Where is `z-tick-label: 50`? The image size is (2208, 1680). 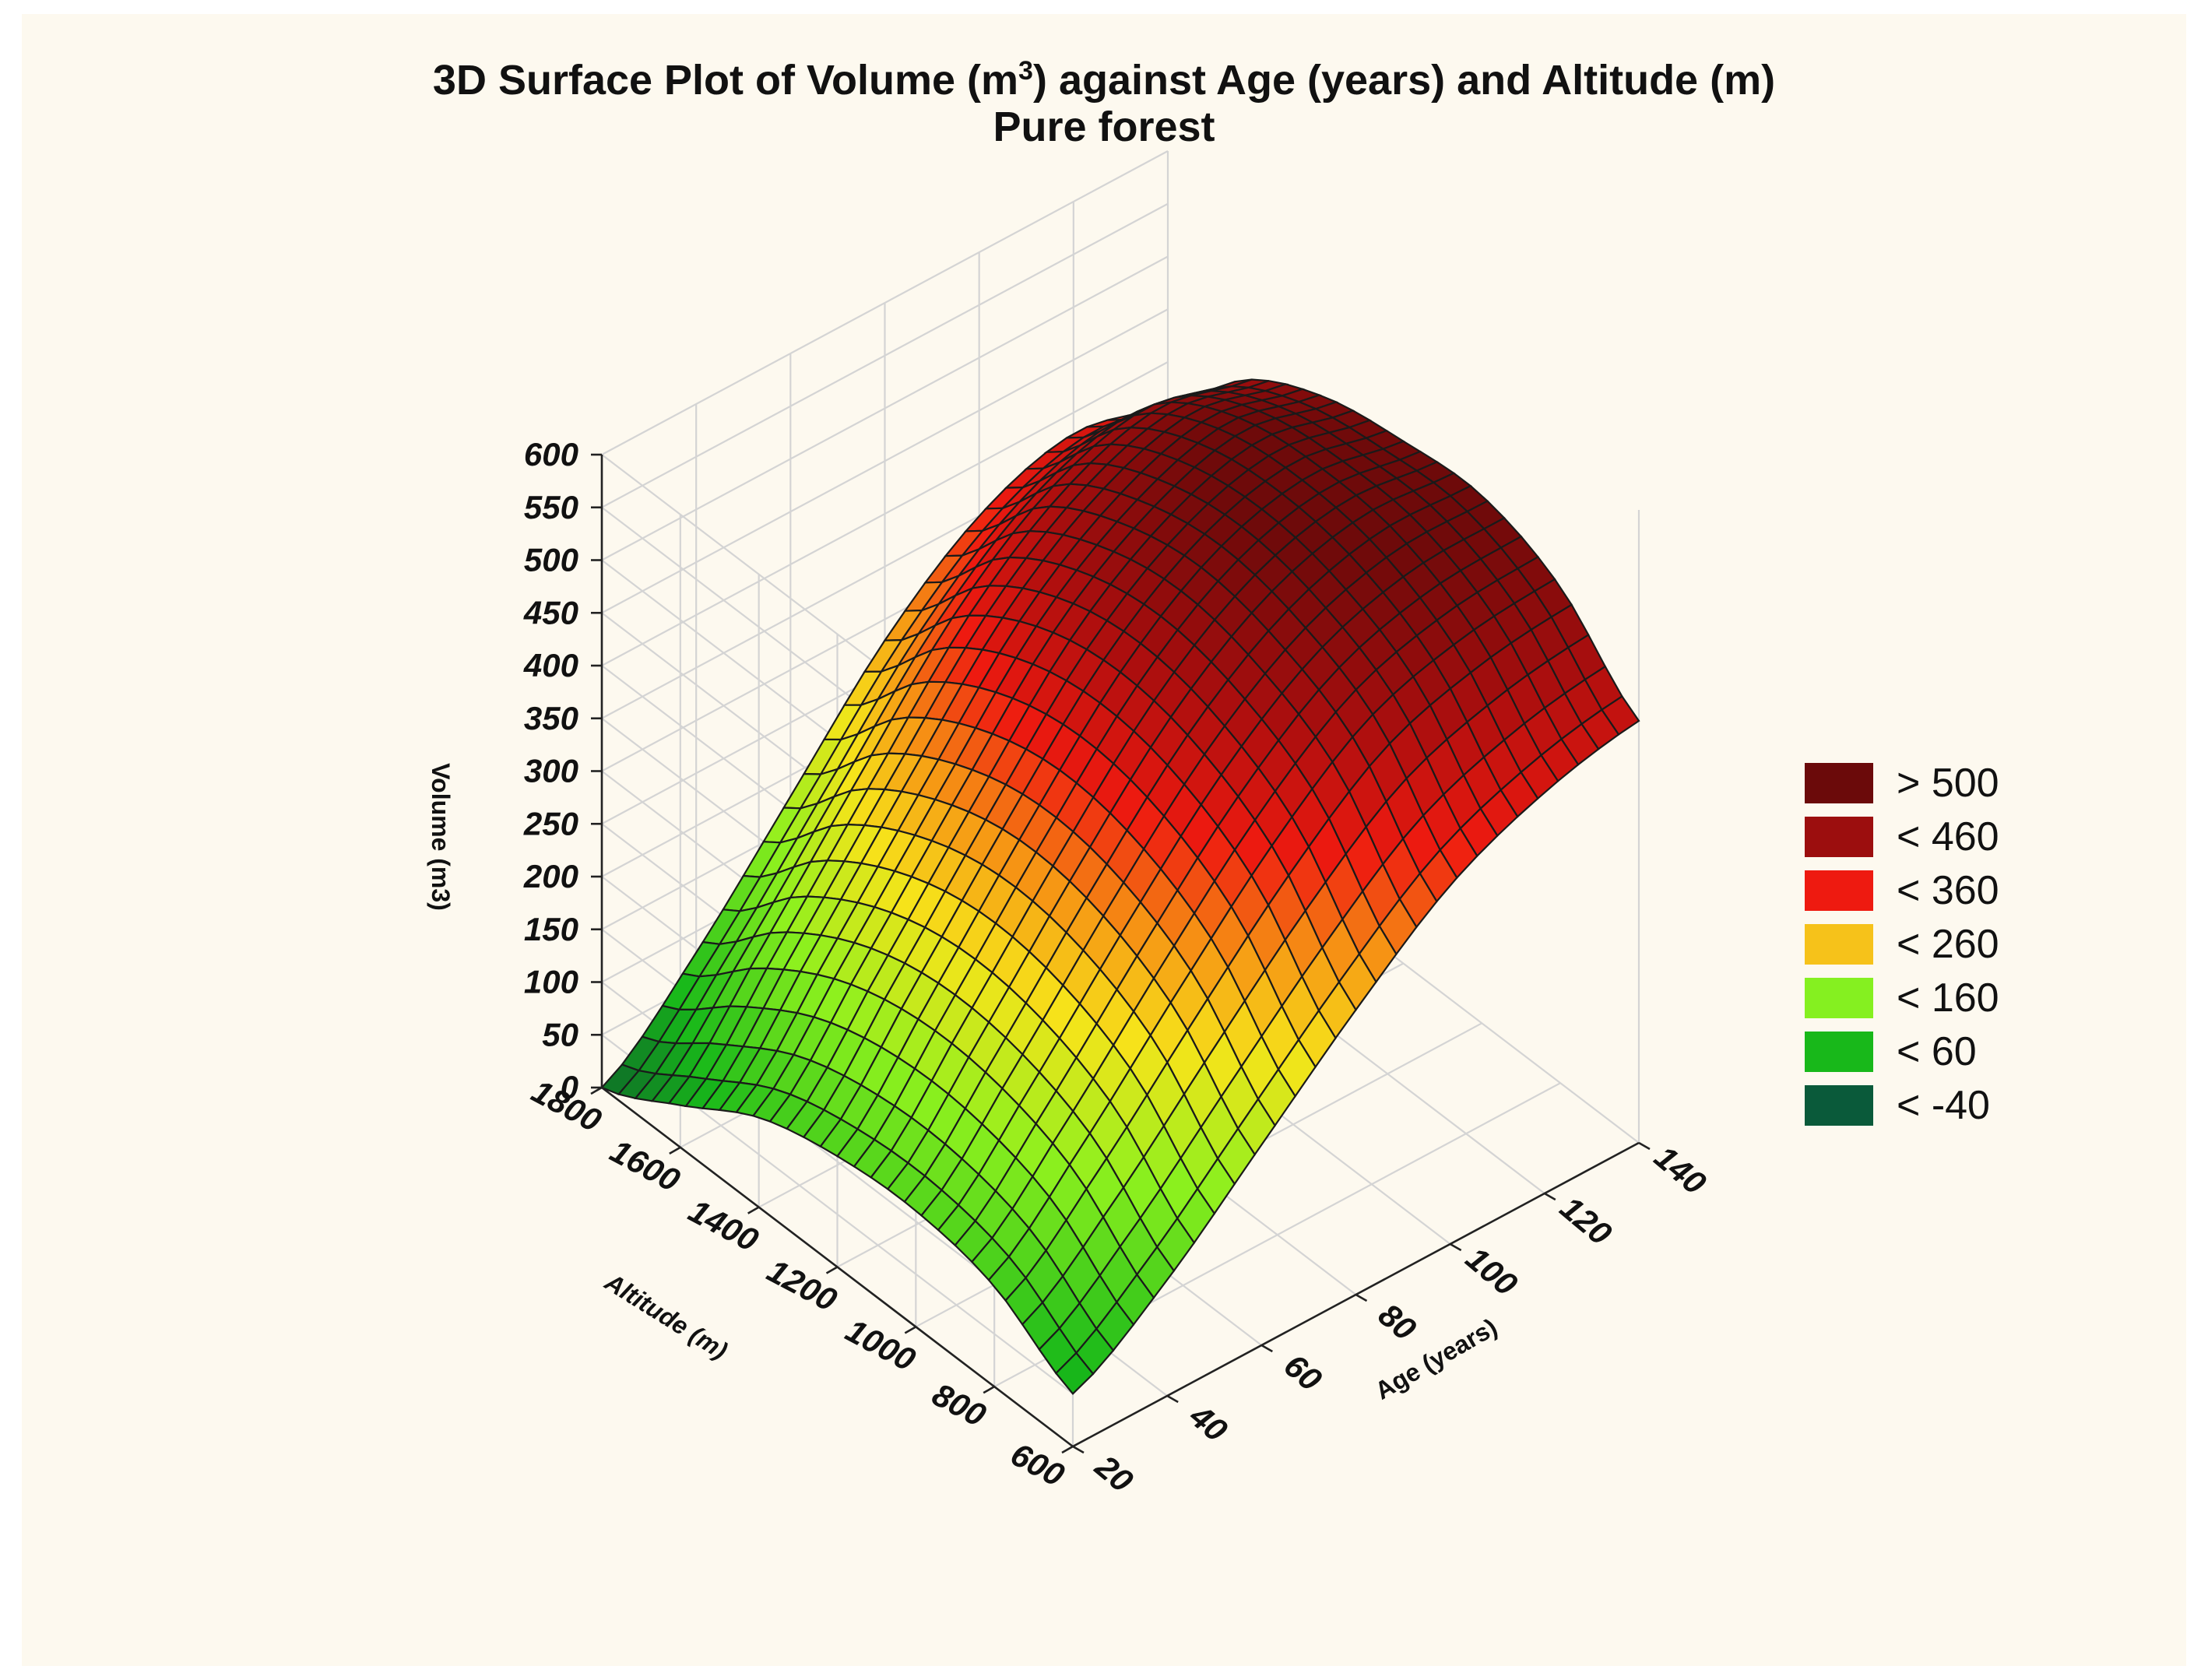 z-tick-label: 50 is located at coordinates (560, 1034).